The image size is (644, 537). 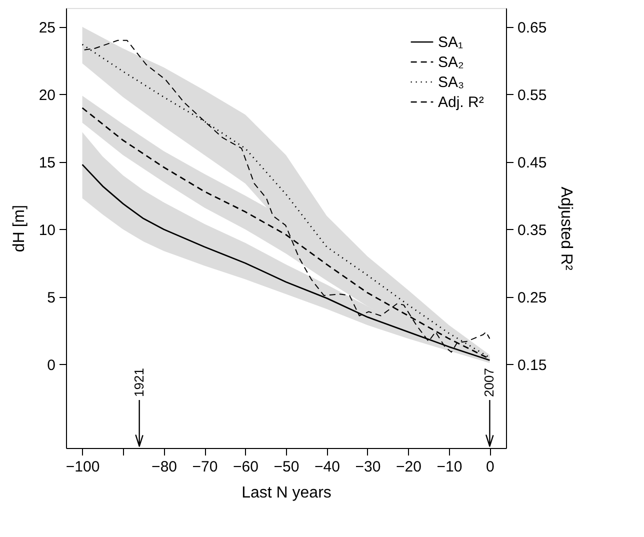 I want to click on legend-label: SA₃, so click(x=451, y=82).